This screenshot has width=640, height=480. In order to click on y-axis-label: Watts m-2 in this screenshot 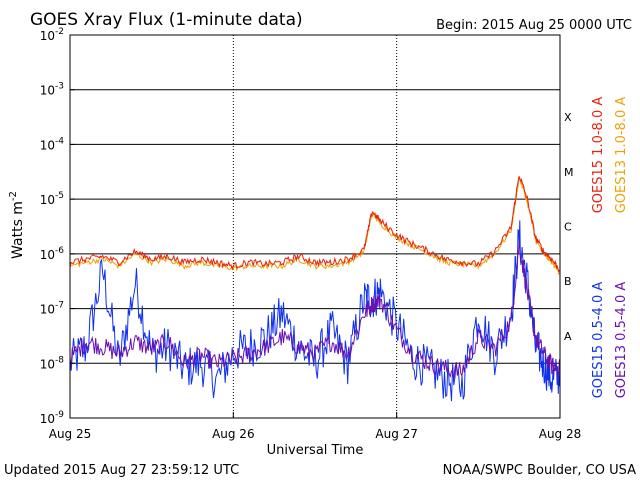, I will do `click(17, 225)`.